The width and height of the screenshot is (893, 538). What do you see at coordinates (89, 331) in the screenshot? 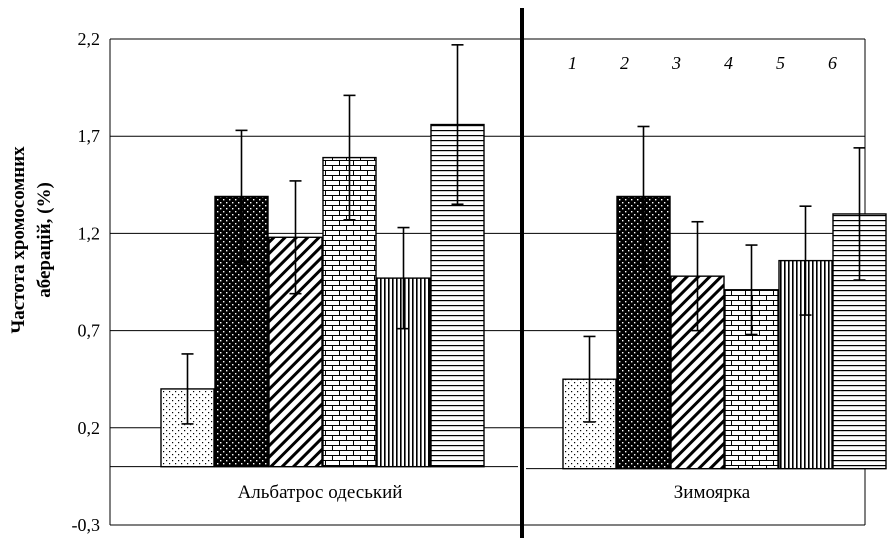
I see `y-tick-label: 0,7` at bounding box center [89, 331].